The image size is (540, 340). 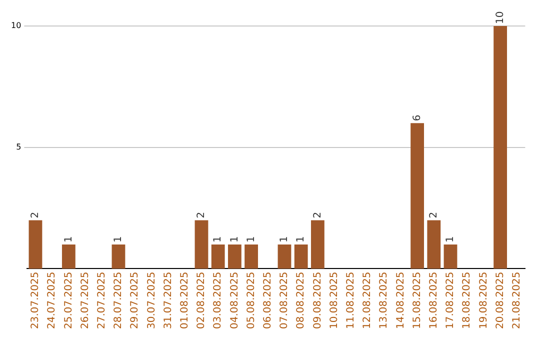 I want to click on x-tick-label: 23.07.2025, so click(x=36, y=301).